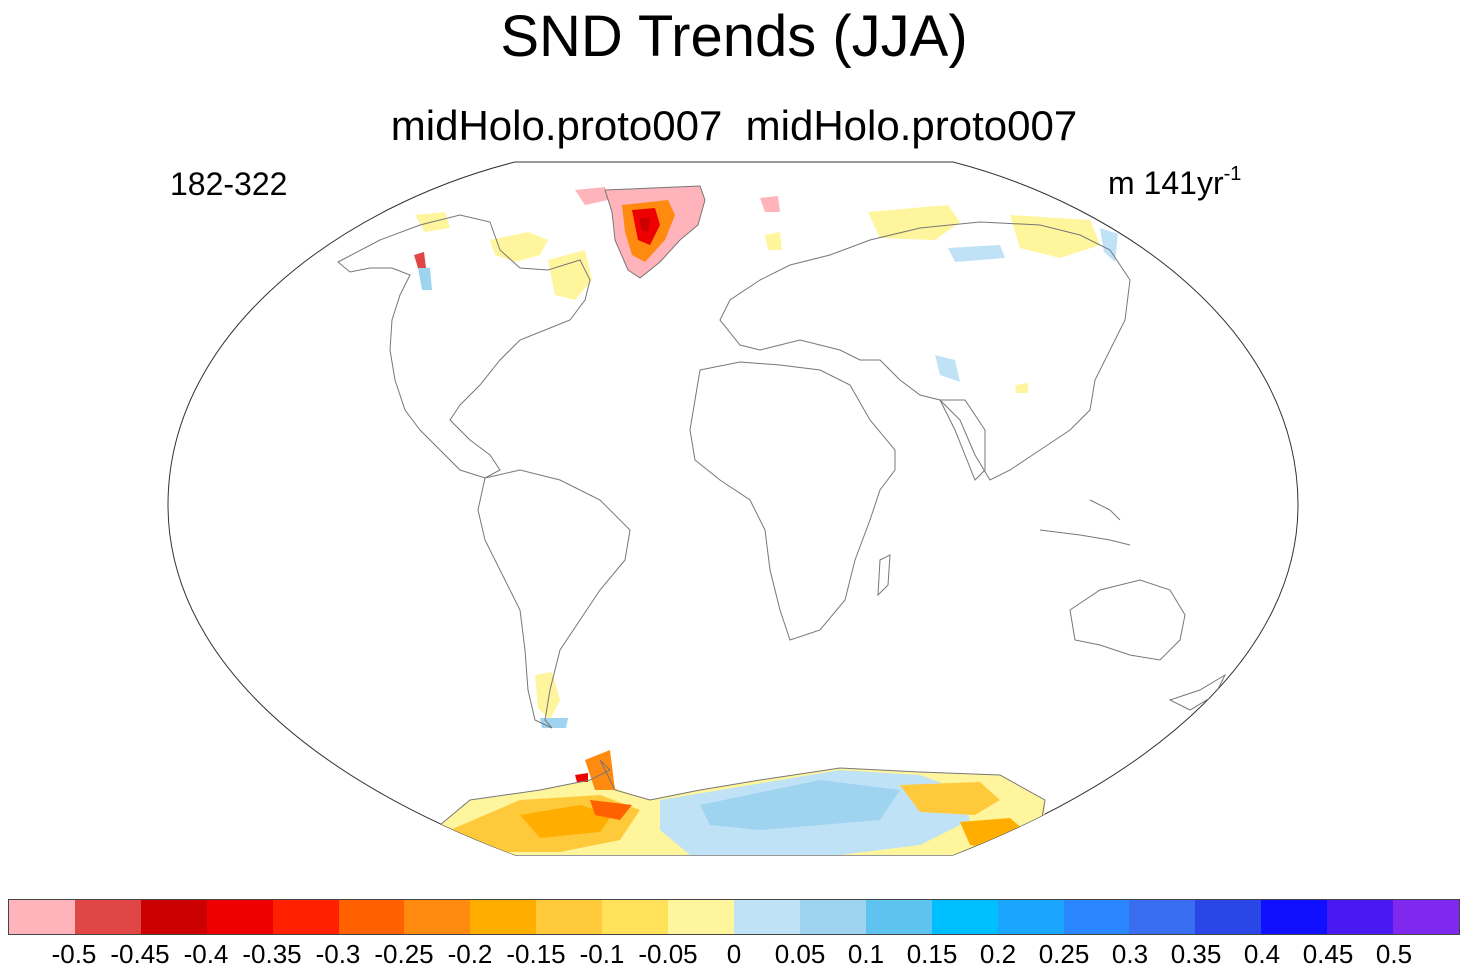 Image resolution: width=1468 pixels, height=974 pixels. I want to click on units-text: m 141yr, so click(1166, 183).